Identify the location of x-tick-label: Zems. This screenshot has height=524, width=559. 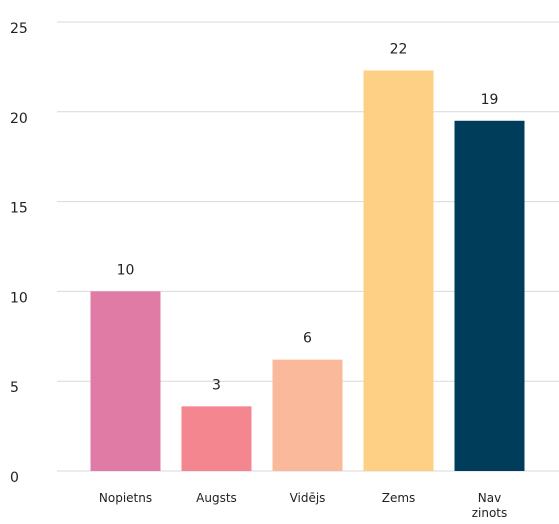
(398, 498).